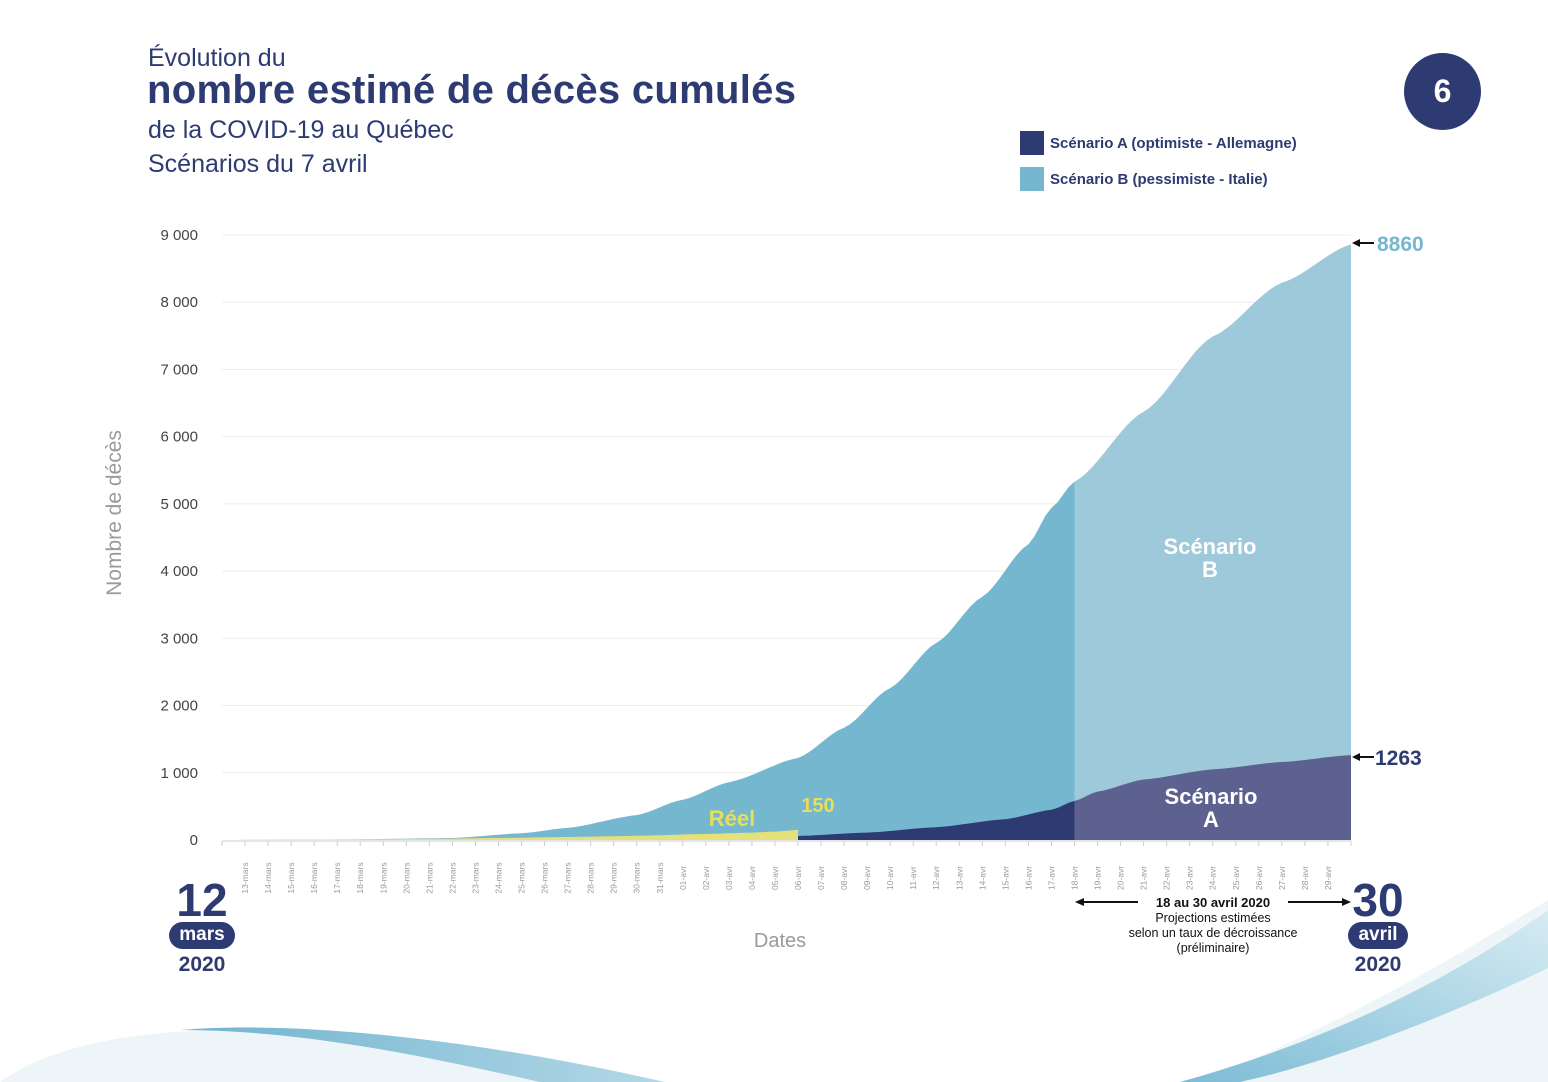  I want to click on x-tick-label: 16-avr, so click(1028, 878).